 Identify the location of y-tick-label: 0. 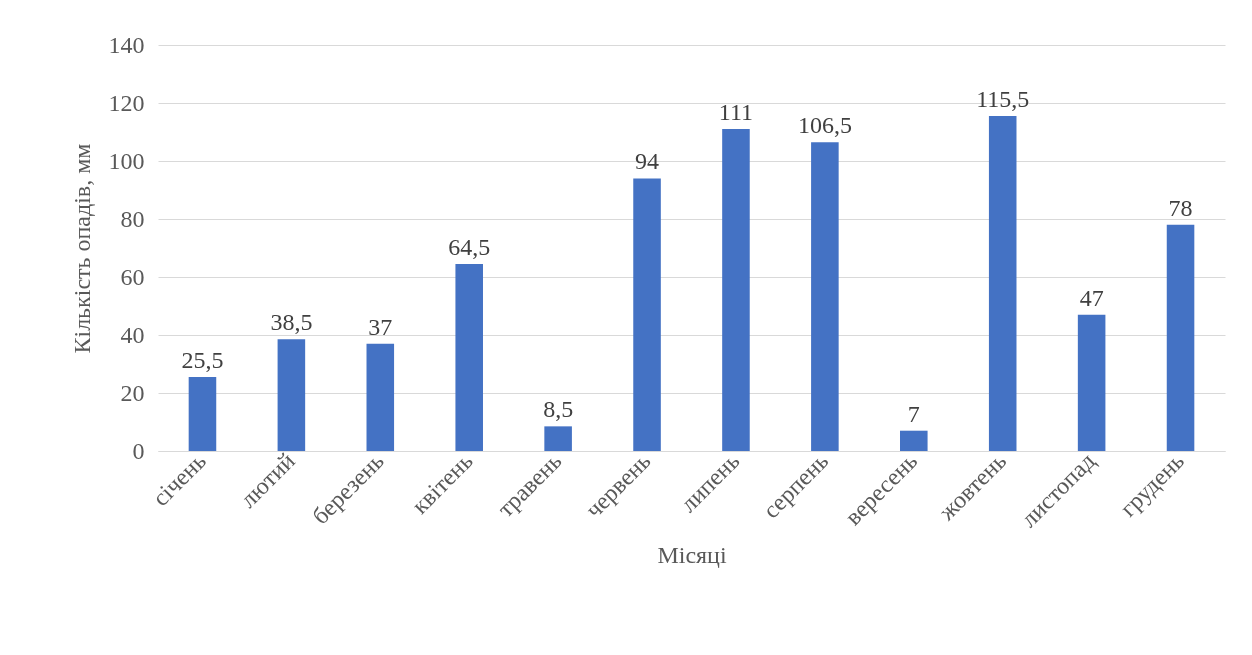
(138, 450).